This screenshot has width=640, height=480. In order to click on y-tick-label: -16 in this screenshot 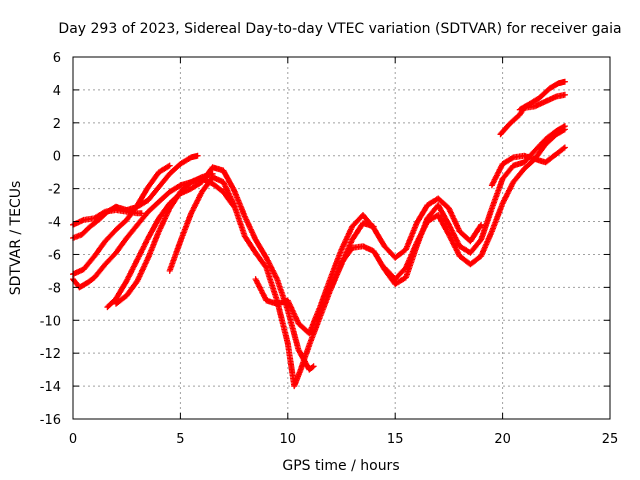, I will do `click(50, 420)`.